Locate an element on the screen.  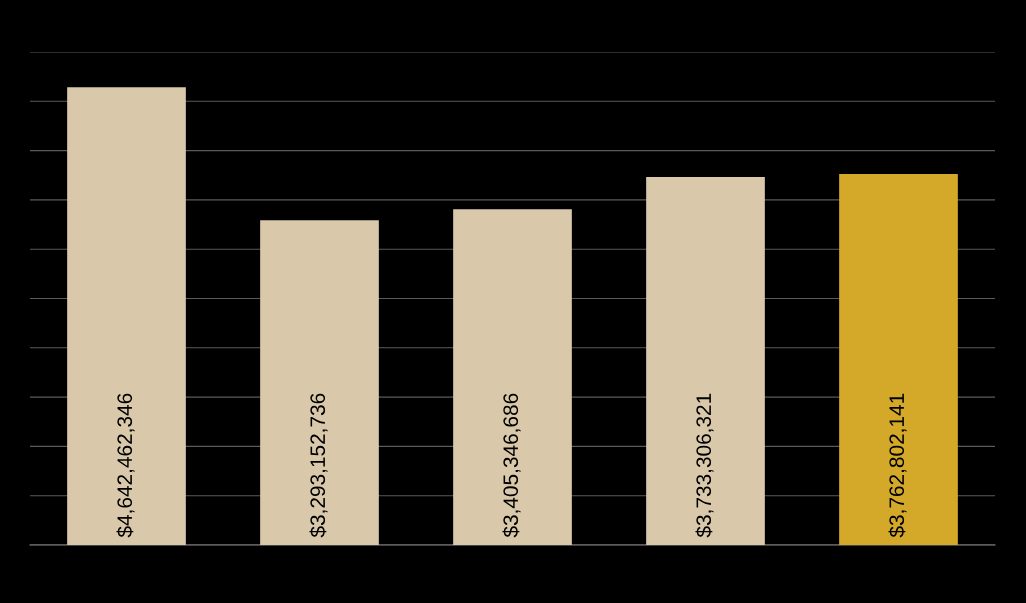
data-label: $3,762,802,141 is located at coordinates (897, 465).